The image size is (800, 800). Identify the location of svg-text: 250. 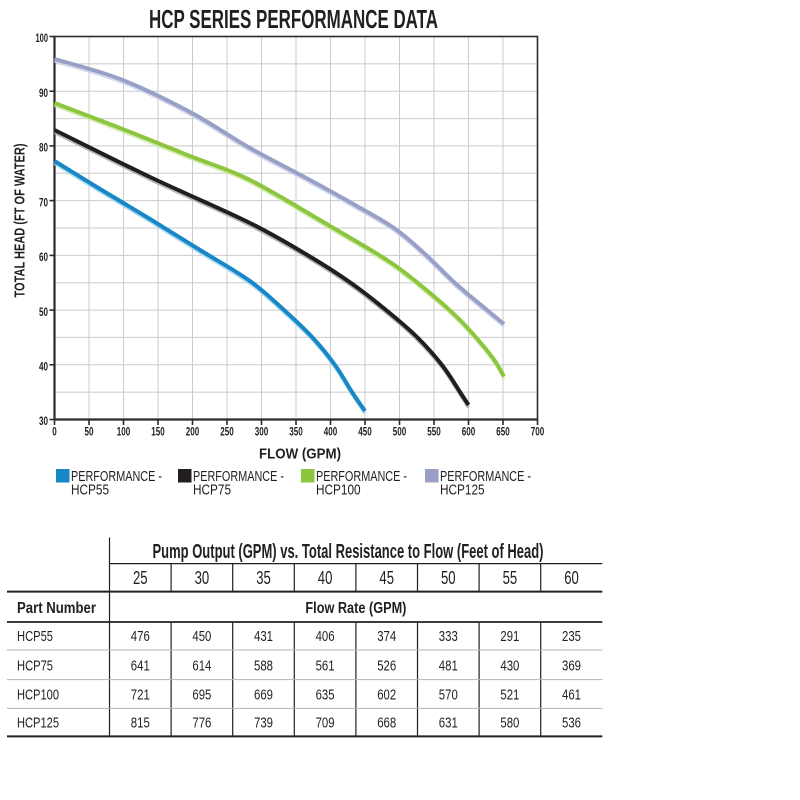
(227, 432).